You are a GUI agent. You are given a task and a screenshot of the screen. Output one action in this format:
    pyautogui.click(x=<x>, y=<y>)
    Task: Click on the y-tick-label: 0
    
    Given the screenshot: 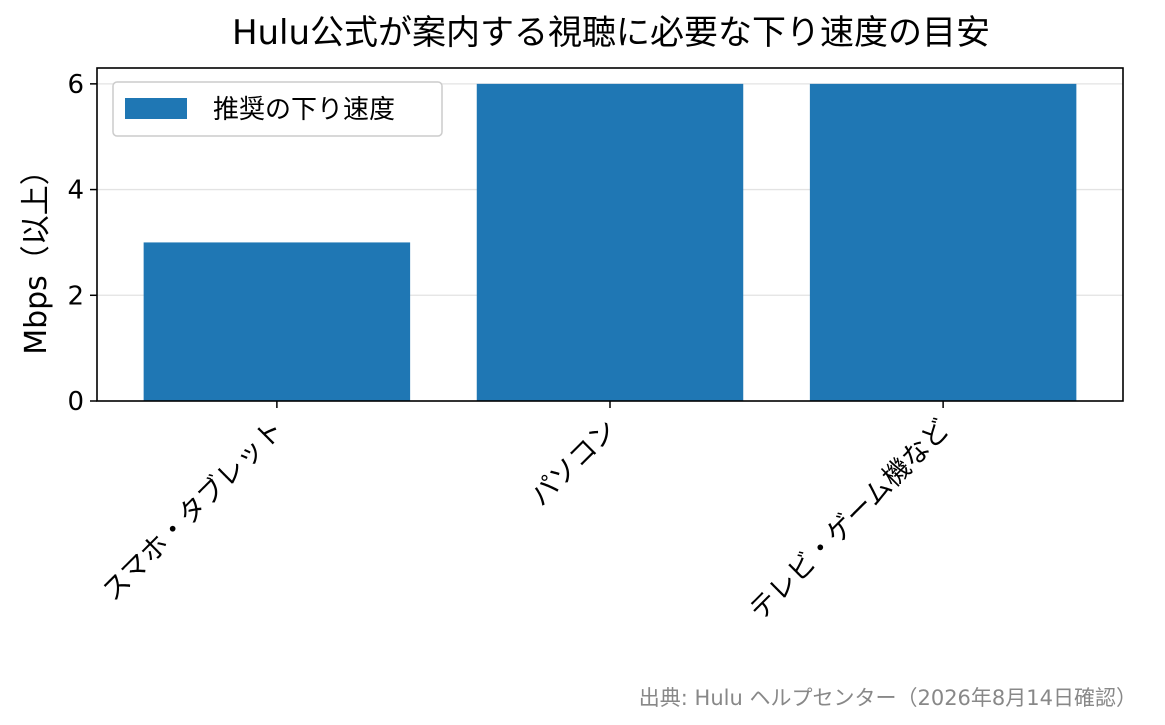 What is the action you would take?
    pyautogui.click(x=75, y=402)
    